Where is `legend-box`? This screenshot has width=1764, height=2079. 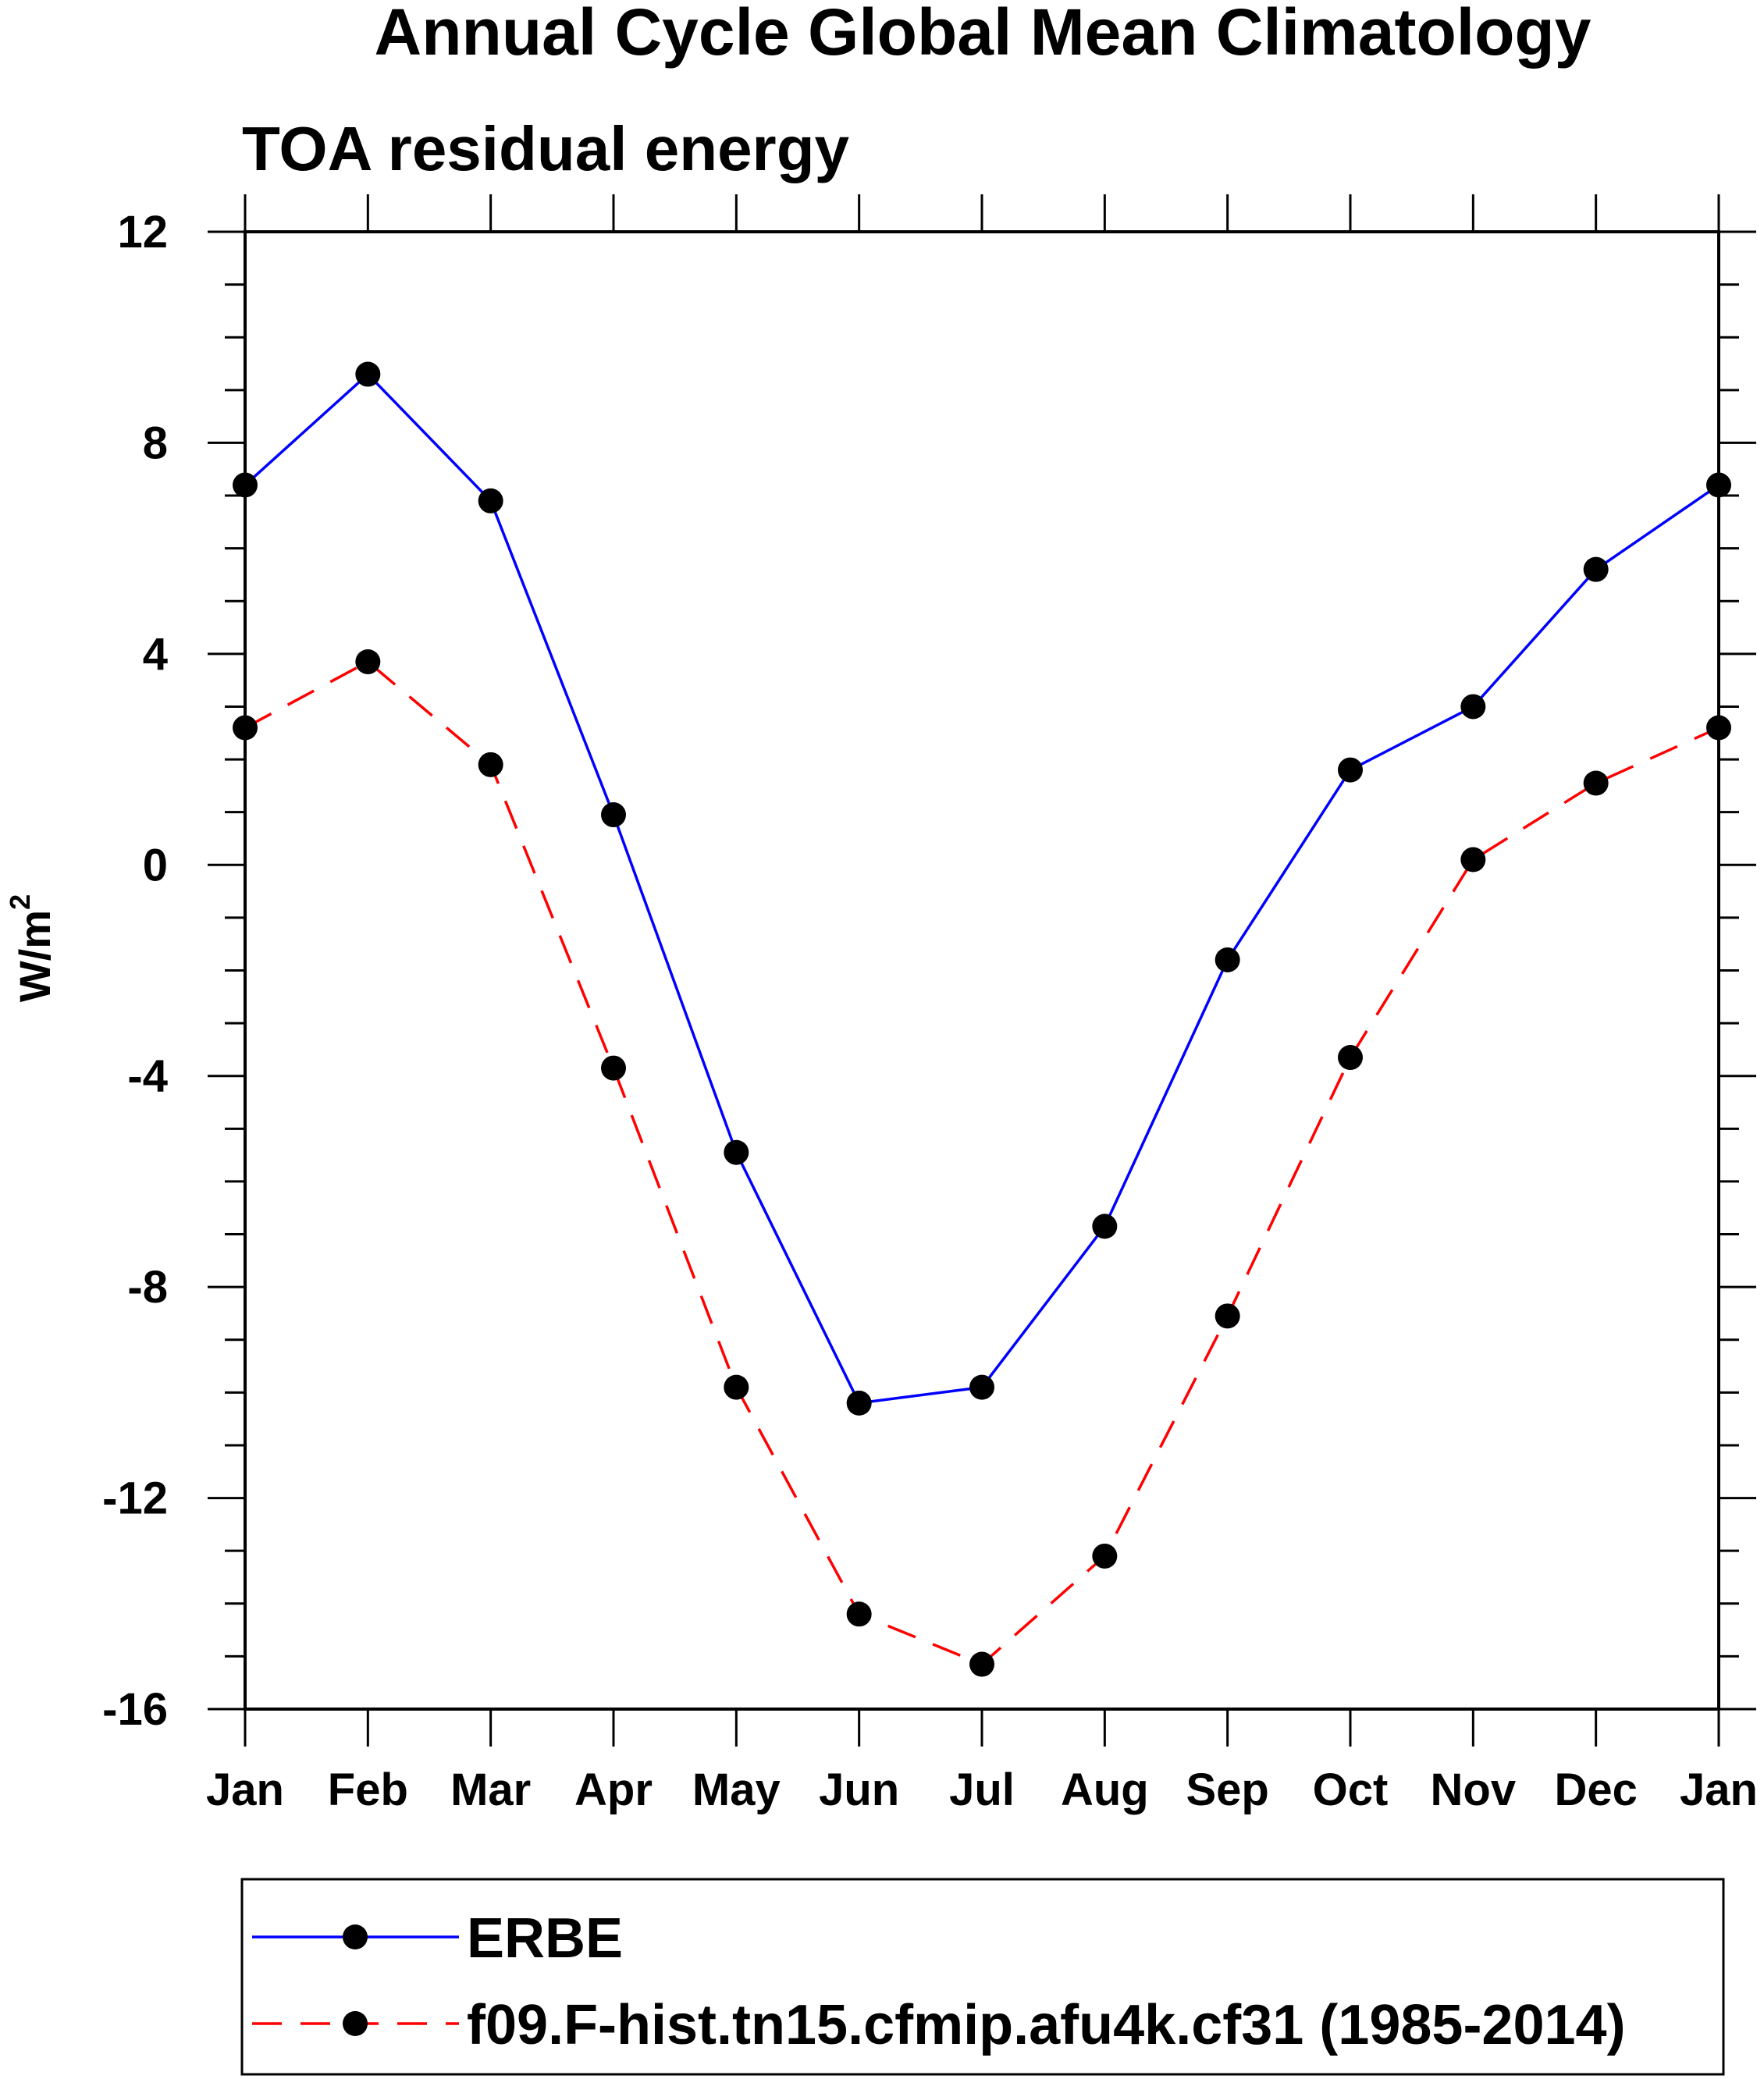 legend-box is located at coordinates (982, 1977).